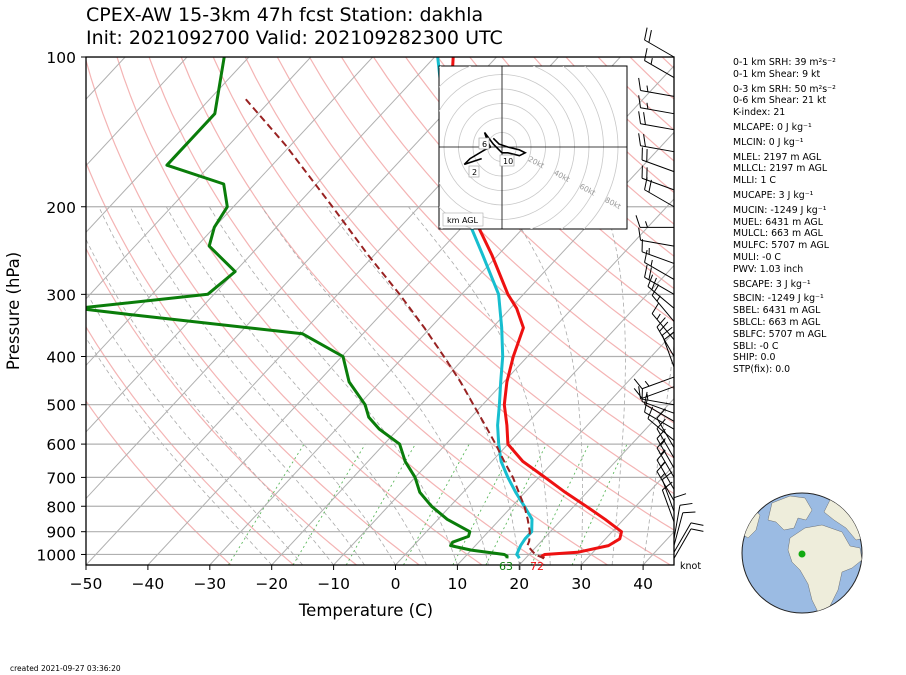  I want to click on barb-unit-label: knot, so click(690, 566).